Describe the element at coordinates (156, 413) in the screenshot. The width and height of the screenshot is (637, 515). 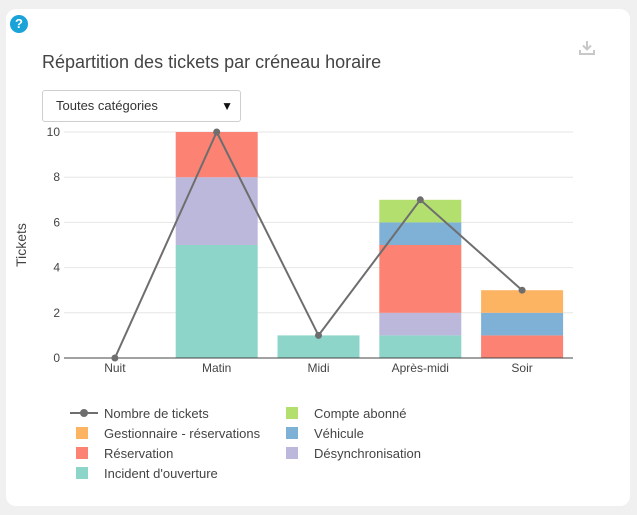
I see `legend-label: Nombre de tickets` at that location.